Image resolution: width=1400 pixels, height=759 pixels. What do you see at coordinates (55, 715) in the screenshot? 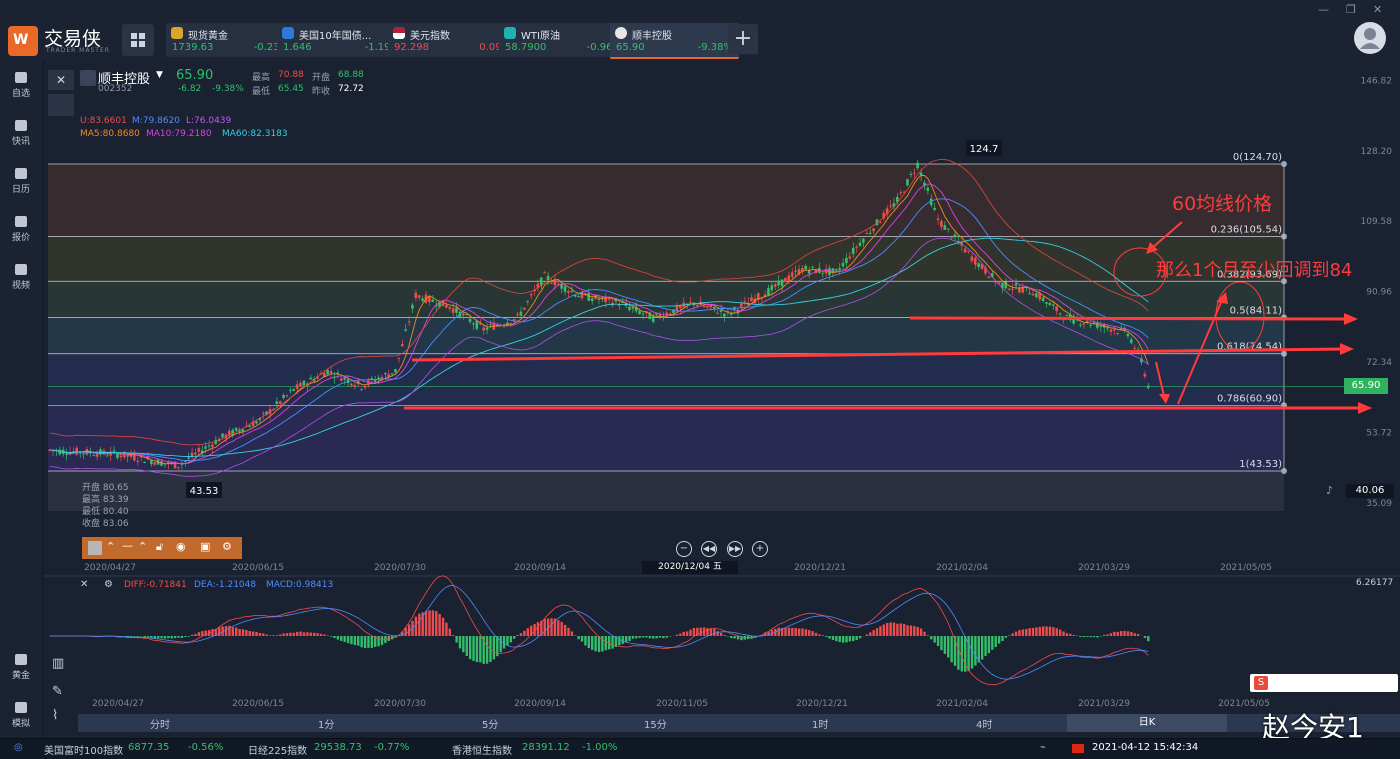
I see `line-chart-icon: ⌇` at bounding box center [55, 715].